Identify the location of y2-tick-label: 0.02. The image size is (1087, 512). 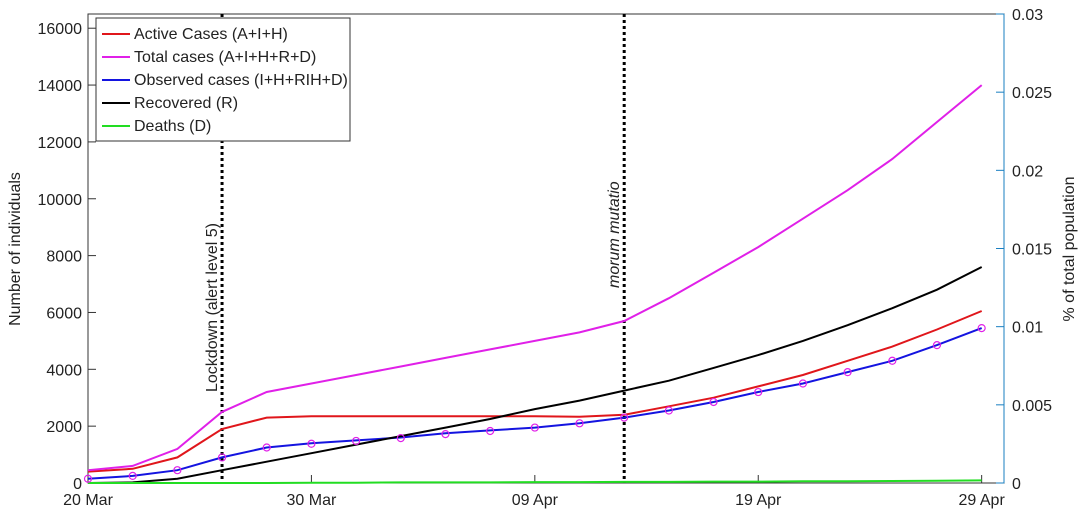
(1027, 171).